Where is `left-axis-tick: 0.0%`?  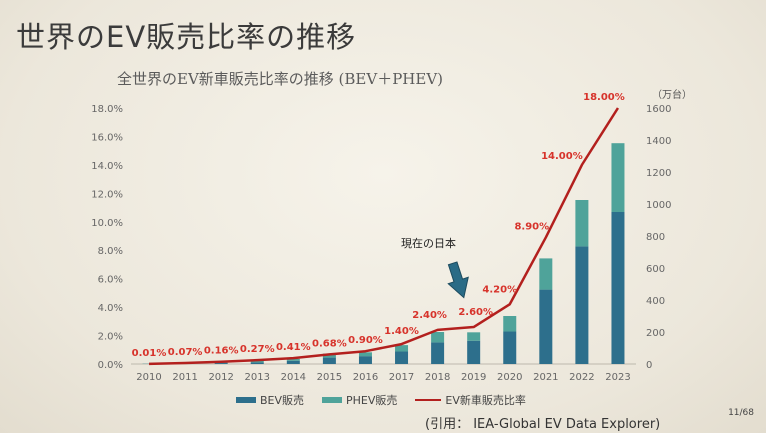 left-axis-tick: 0.0% is located at coordinates (110, 365).